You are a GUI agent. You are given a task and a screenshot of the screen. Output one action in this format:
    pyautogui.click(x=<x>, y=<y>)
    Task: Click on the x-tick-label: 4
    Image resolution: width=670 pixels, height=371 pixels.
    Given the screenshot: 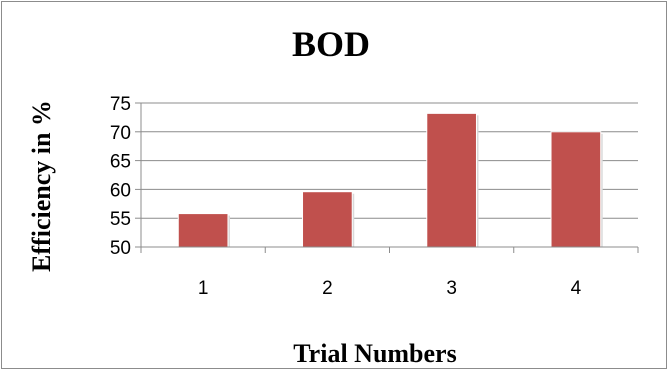 What is the action you would take?
    pyautogui.click(x=576, y=288)
    